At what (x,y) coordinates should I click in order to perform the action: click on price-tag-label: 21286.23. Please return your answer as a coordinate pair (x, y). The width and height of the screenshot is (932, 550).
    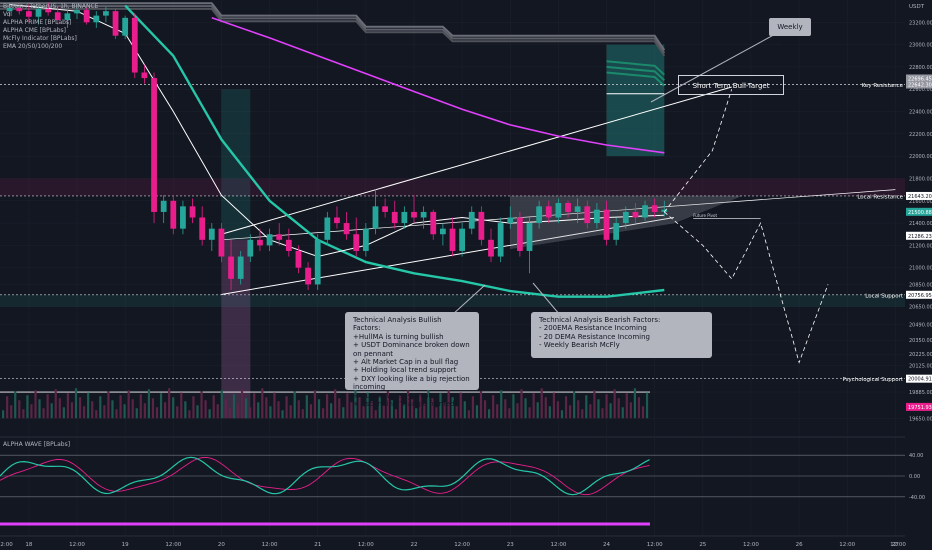
    Looking at the image, I should click on (920, 237).